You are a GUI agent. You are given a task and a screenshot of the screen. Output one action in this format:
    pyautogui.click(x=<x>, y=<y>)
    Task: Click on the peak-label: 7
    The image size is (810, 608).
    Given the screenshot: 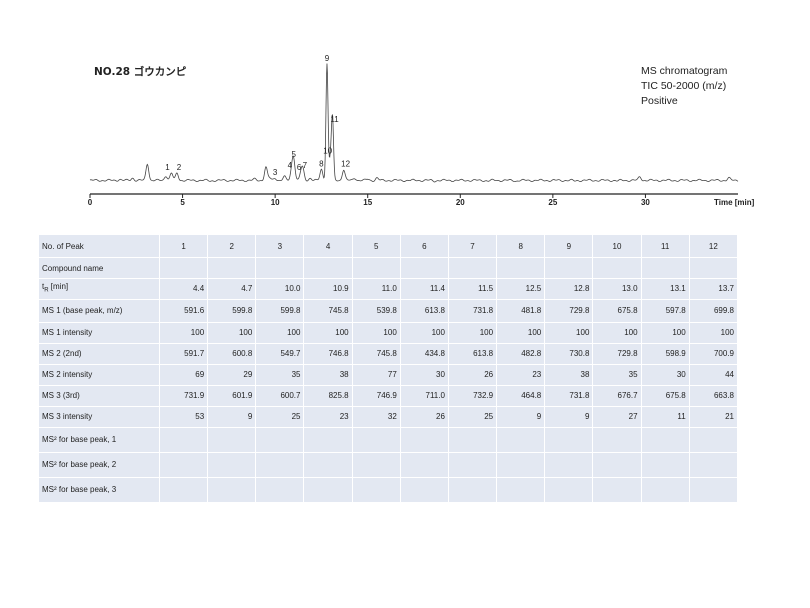 What is the action you would take?
    pyautogui.click(x=305, y=165)
    